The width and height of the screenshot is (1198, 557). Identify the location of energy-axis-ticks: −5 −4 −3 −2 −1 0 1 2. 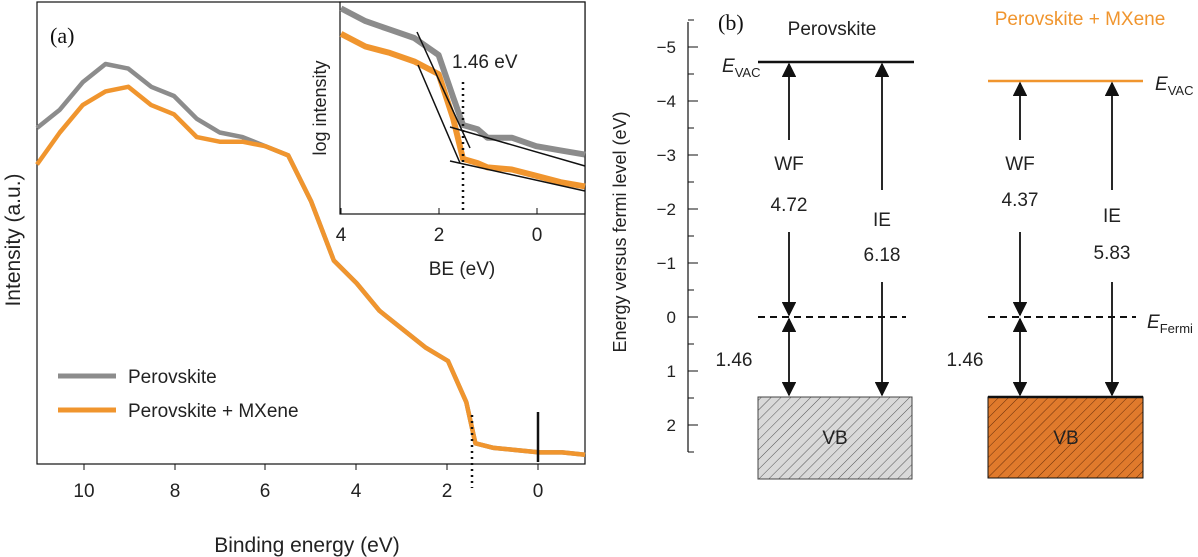
(677, 236).